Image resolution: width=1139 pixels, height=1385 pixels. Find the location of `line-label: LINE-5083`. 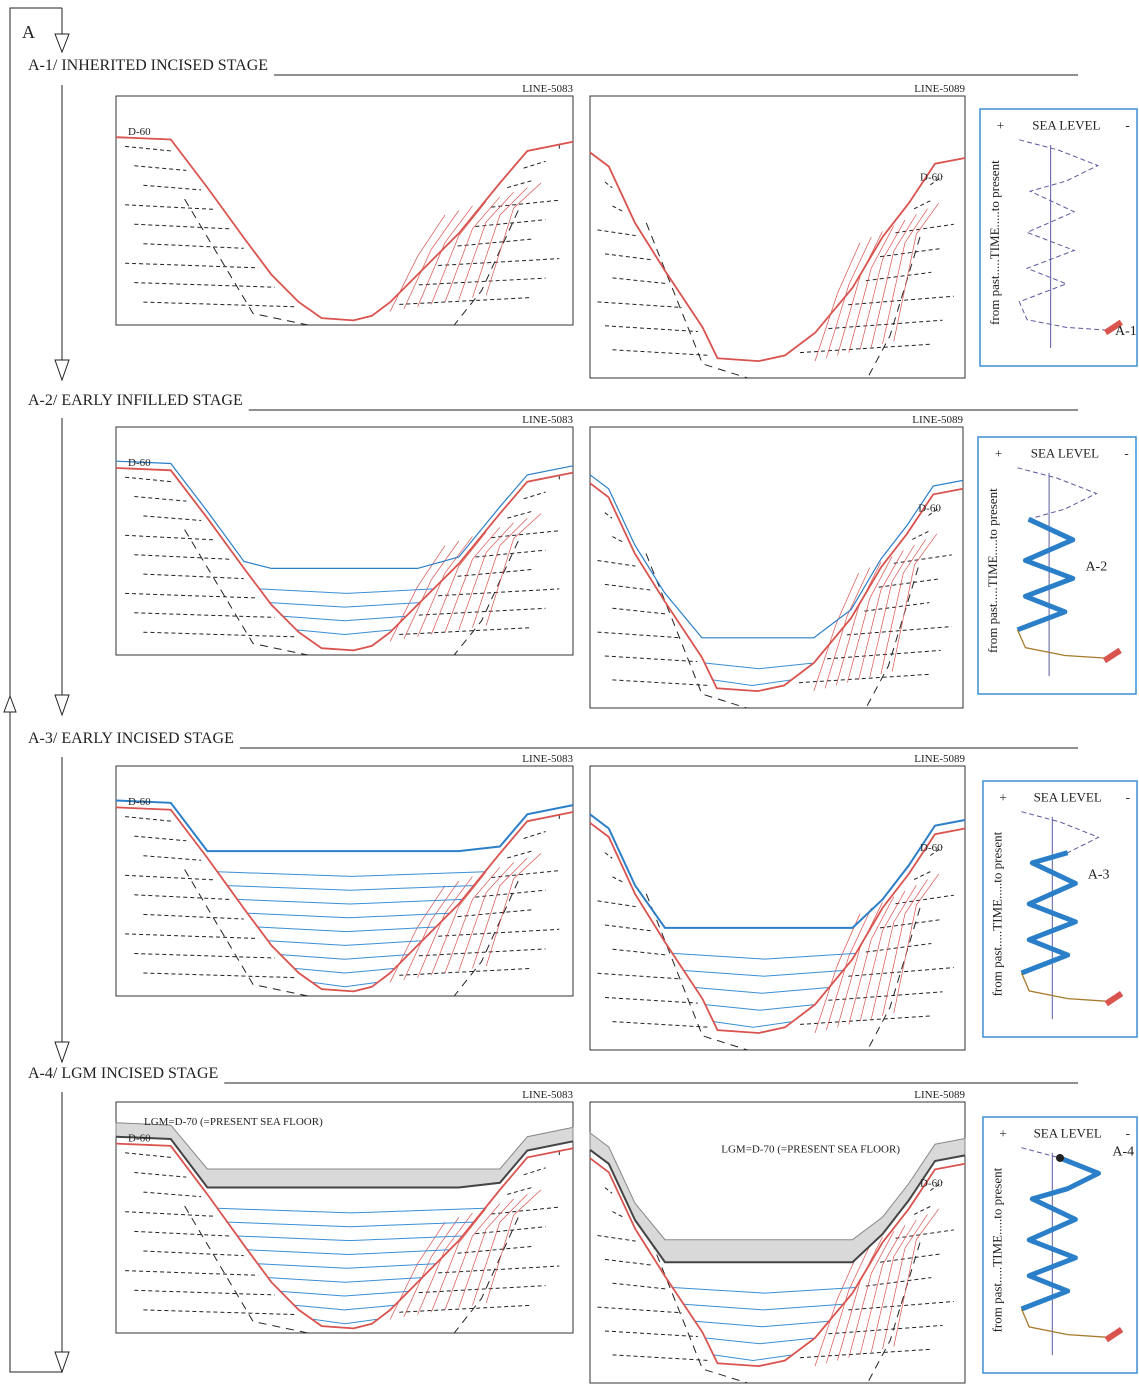

line-label: LINE-5083 is located at coordinates (547, 89).